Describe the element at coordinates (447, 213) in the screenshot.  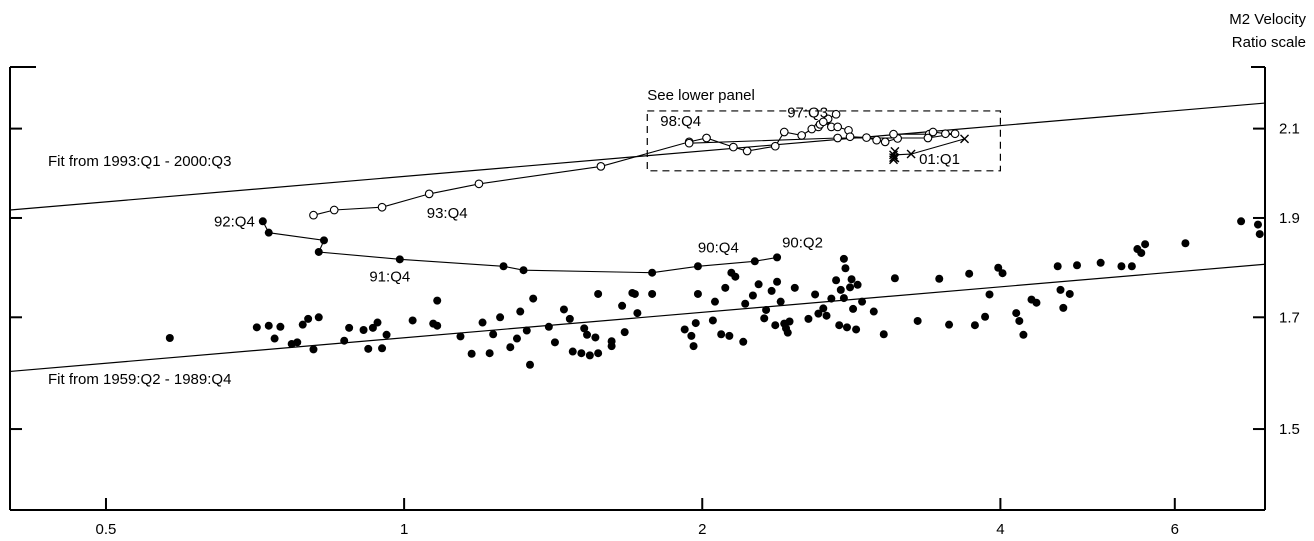
I see `annotation-label: 93:Q4` at that location.